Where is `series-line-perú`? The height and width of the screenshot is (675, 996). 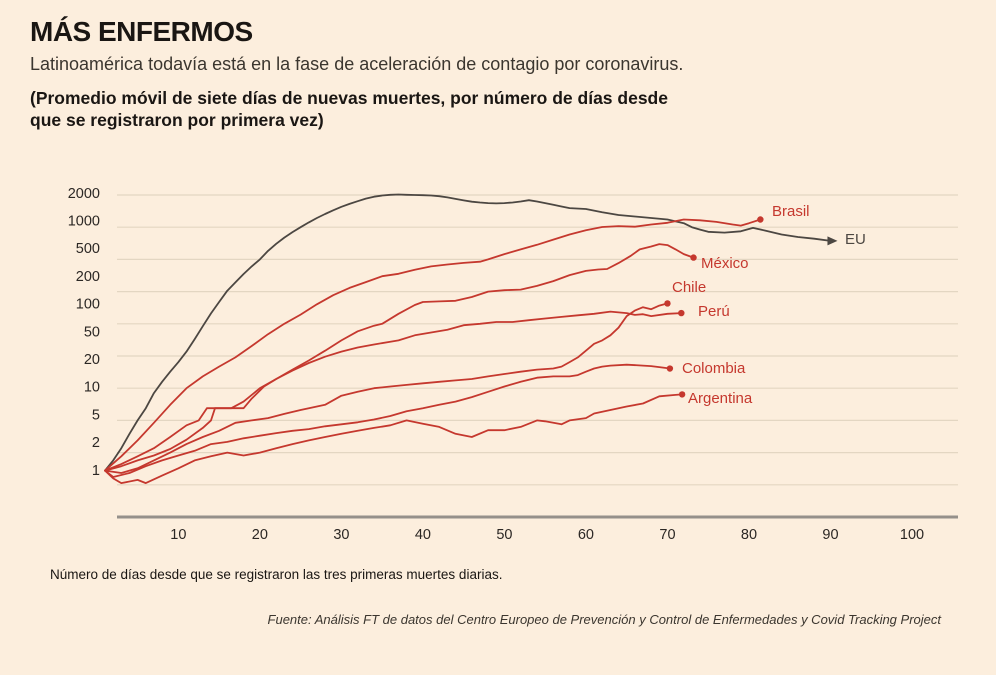
series-line-perú is located at coordinates (393, 391).